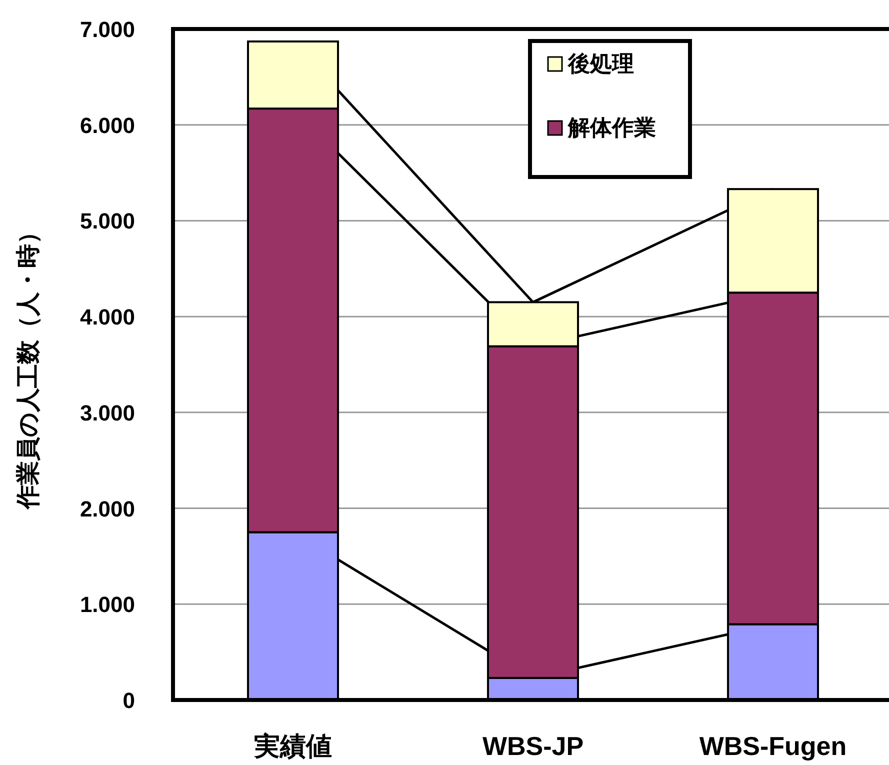 Image resolution: width=889 pixels, height=765 pixels. What do you see at coordinates (28, 365) in the screenshot?
I see `y-axis-title: 作業員の人工数（人・時）` at bounding box center [28, 365].